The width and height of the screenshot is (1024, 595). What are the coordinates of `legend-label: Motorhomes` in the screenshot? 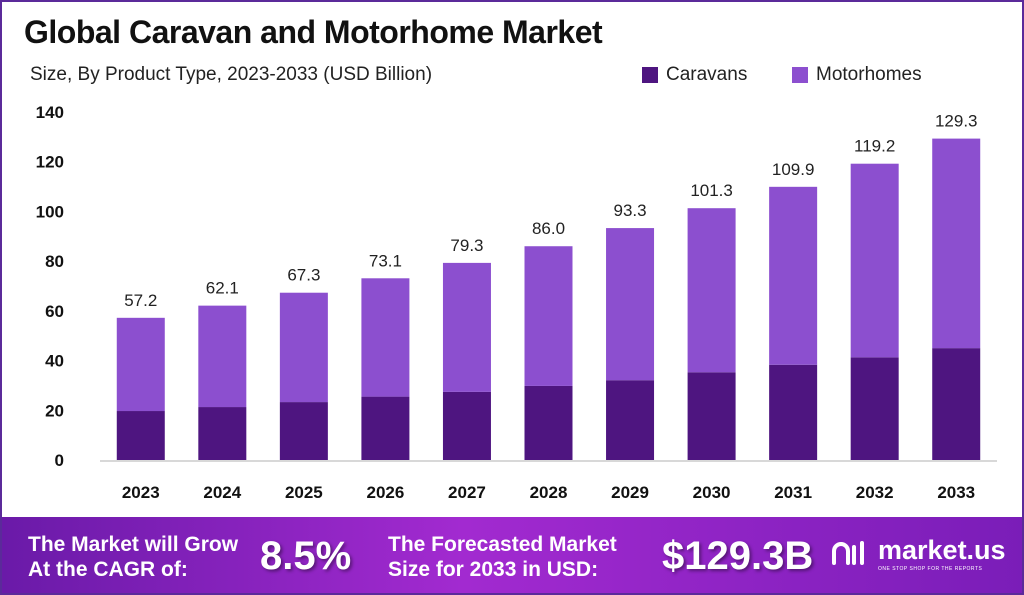 It's located at (869, 74).